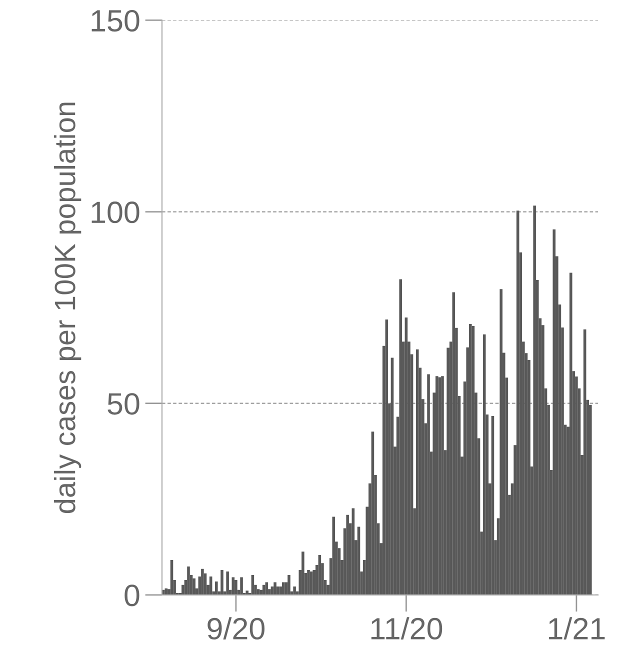 Image resolution: width=623 pixels, height=653 pixels. I want to click on y-tick-label: 50, so click(124, 404).